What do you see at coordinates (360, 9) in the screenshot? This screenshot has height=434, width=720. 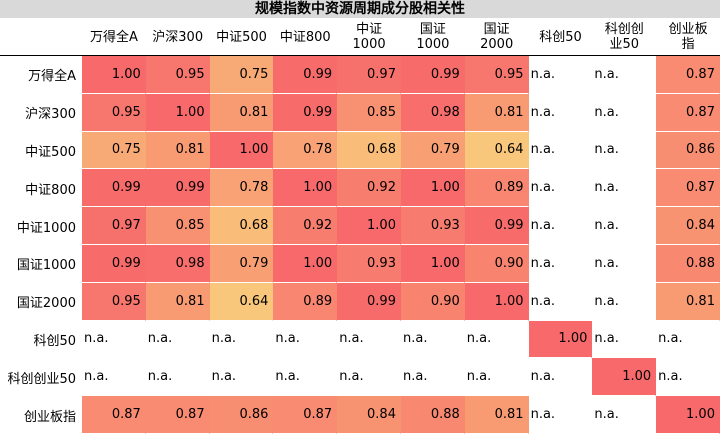 I see `chart-title: 规模指数中资源周期成分股相关性` at bounding box center [360, 9].